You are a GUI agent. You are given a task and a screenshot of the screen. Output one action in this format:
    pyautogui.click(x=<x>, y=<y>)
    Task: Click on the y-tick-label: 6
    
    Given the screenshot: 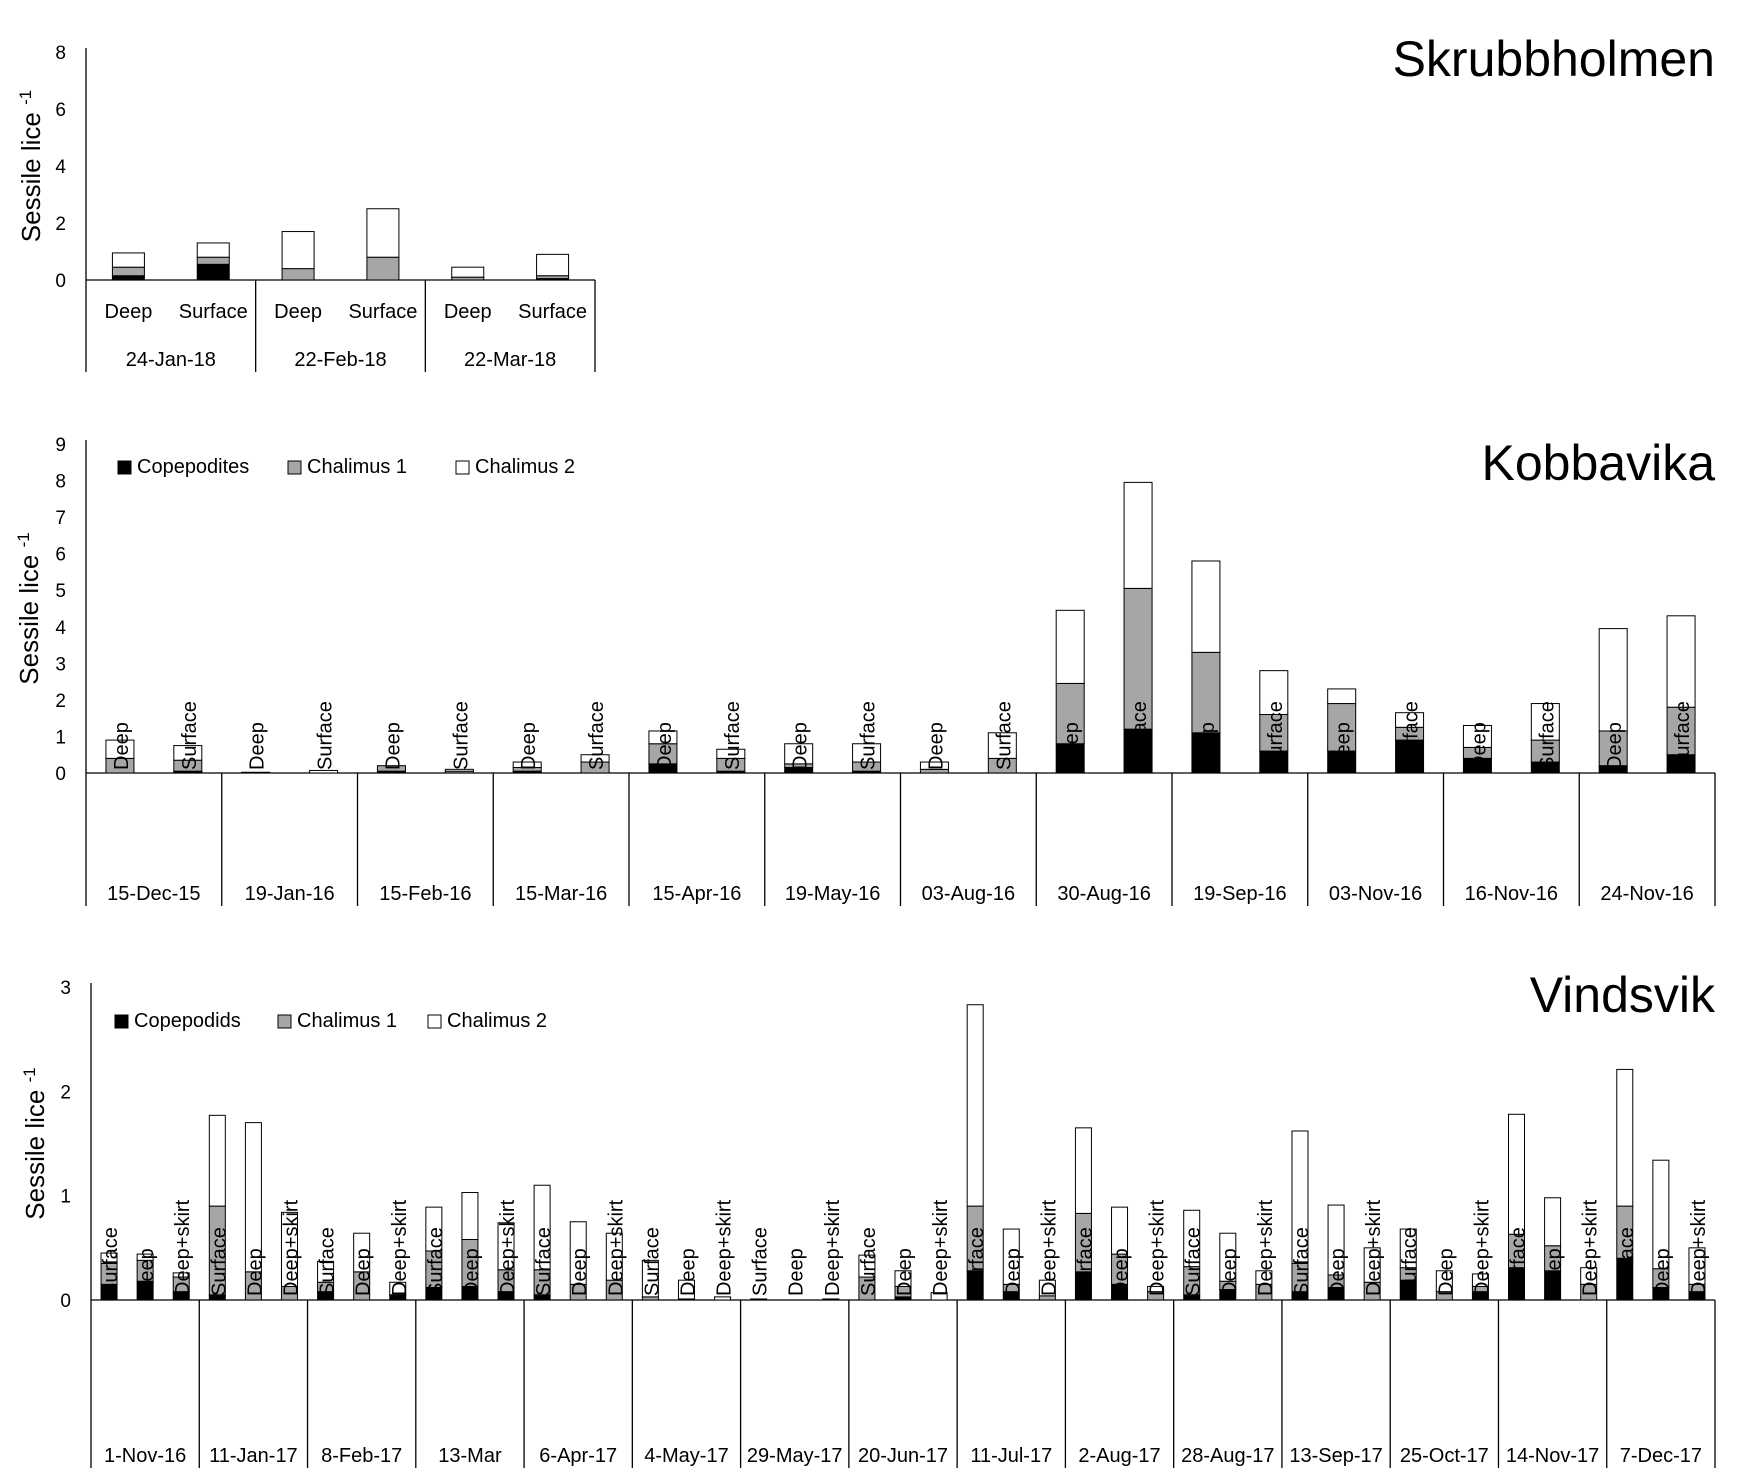 What is the action you would take?
    pyautogui.click(x=60, y=555)
    